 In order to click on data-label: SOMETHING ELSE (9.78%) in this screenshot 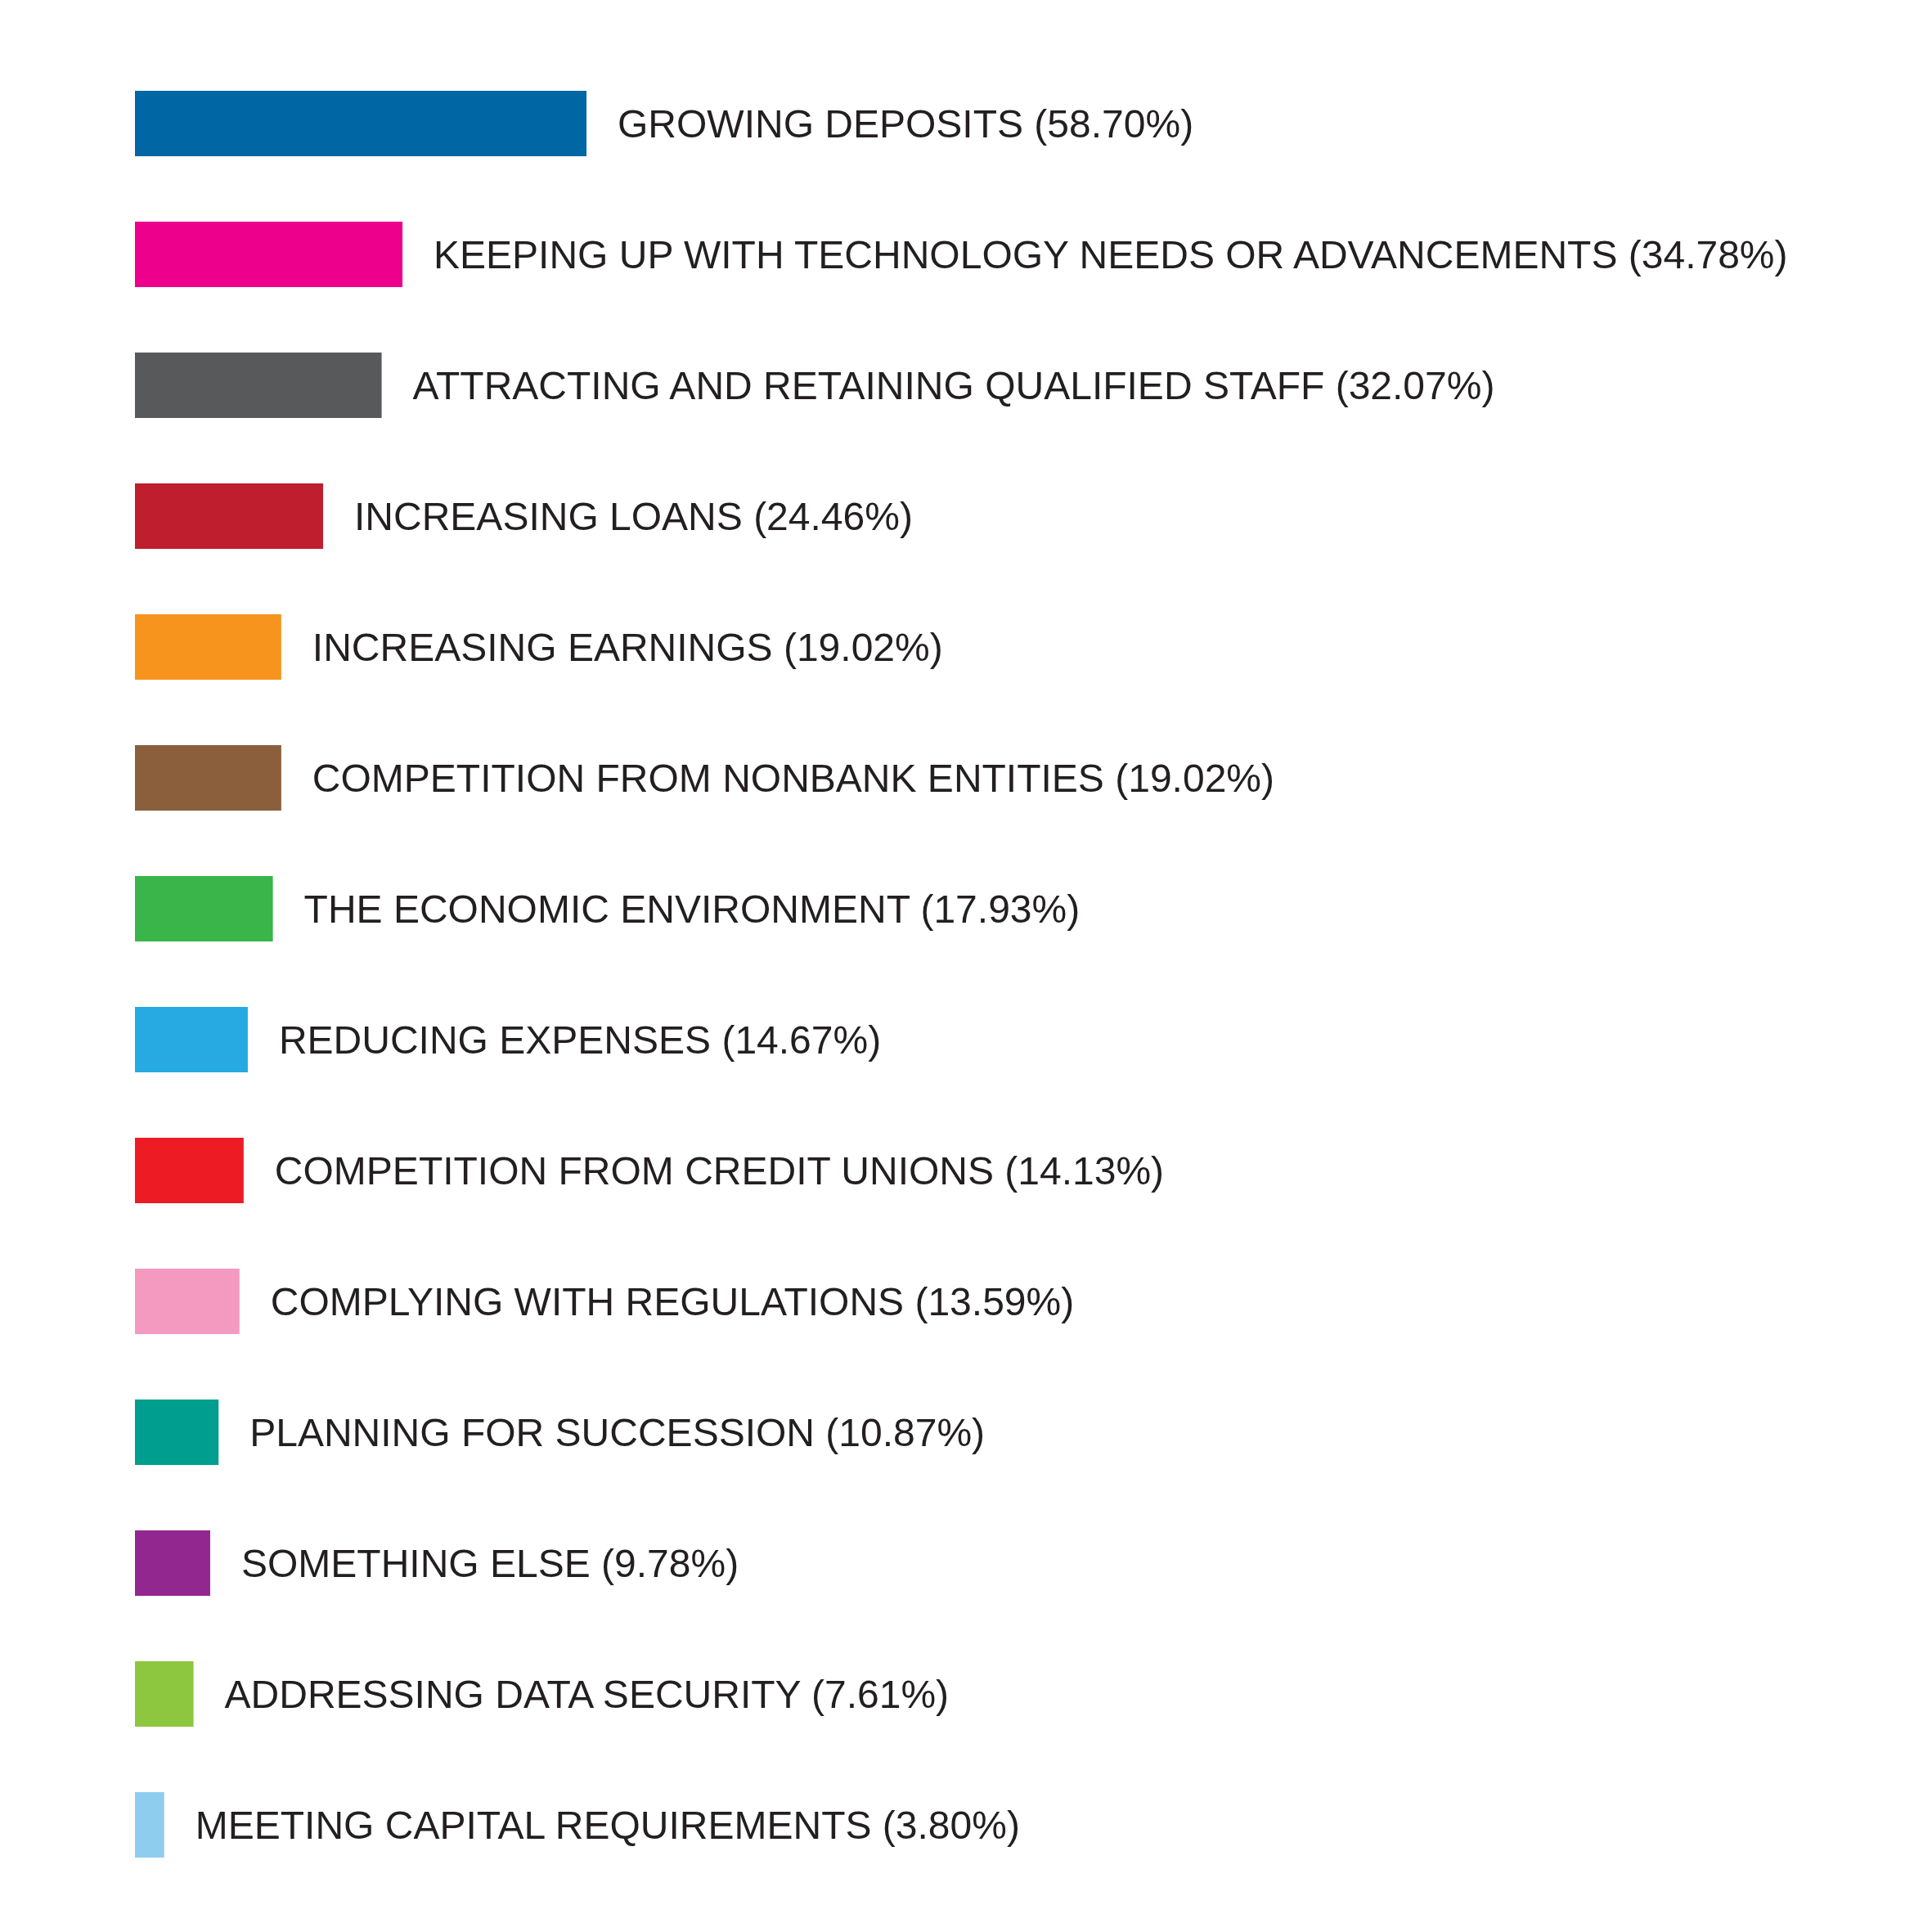, I will do `click(490, 1563)`.